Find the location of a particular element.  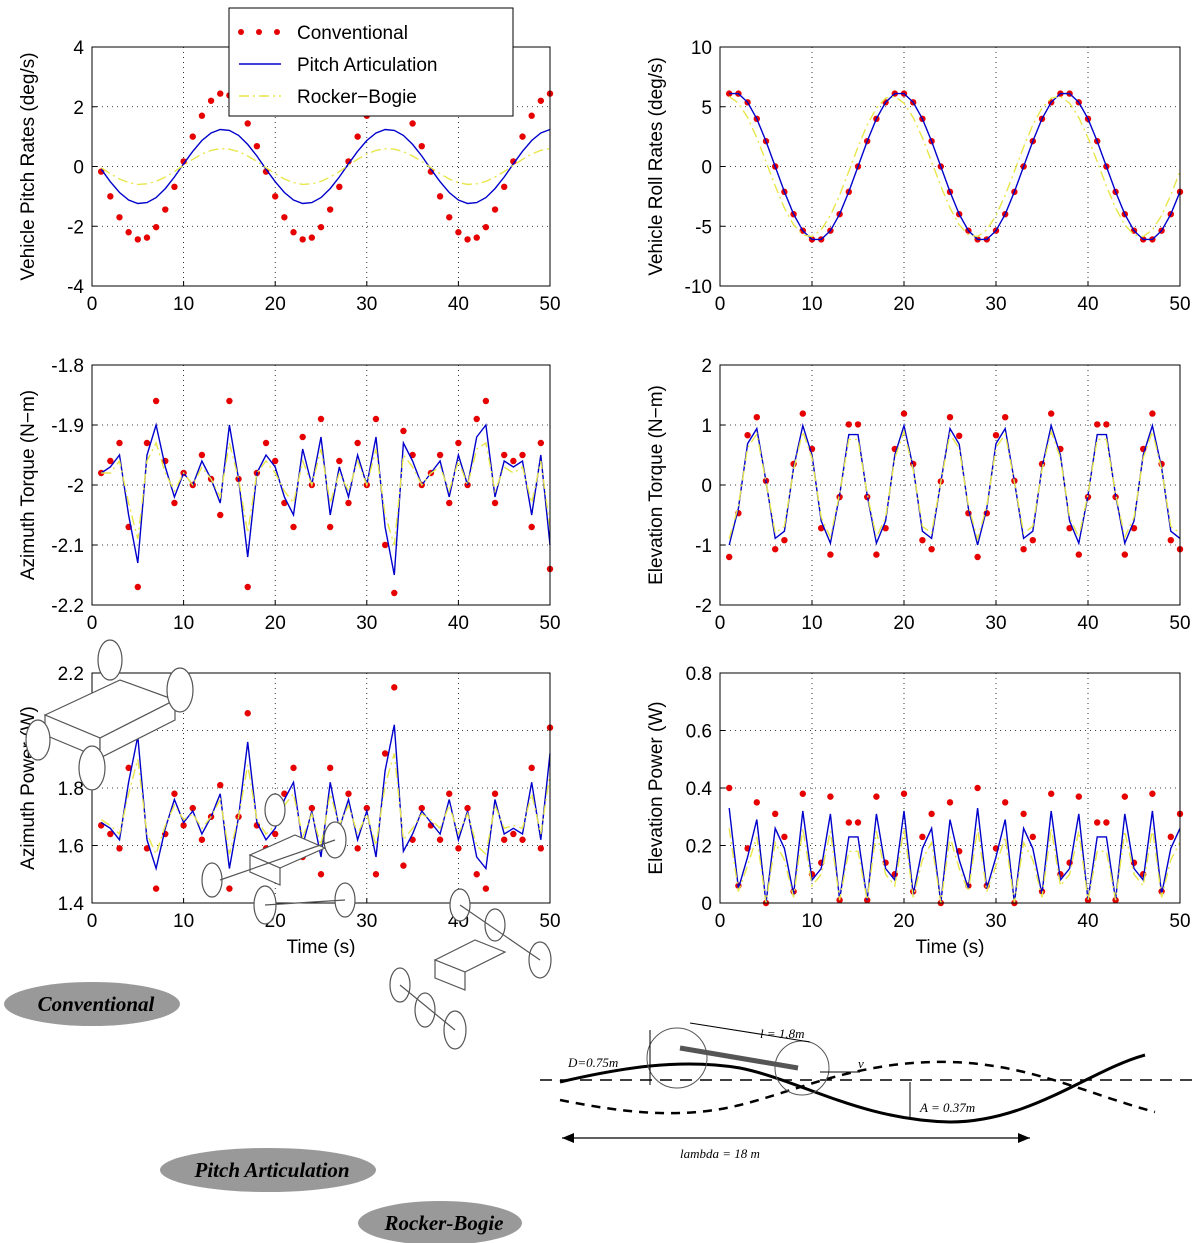

annotation: lambda = 18 m is located at coordinates (720, 1153).